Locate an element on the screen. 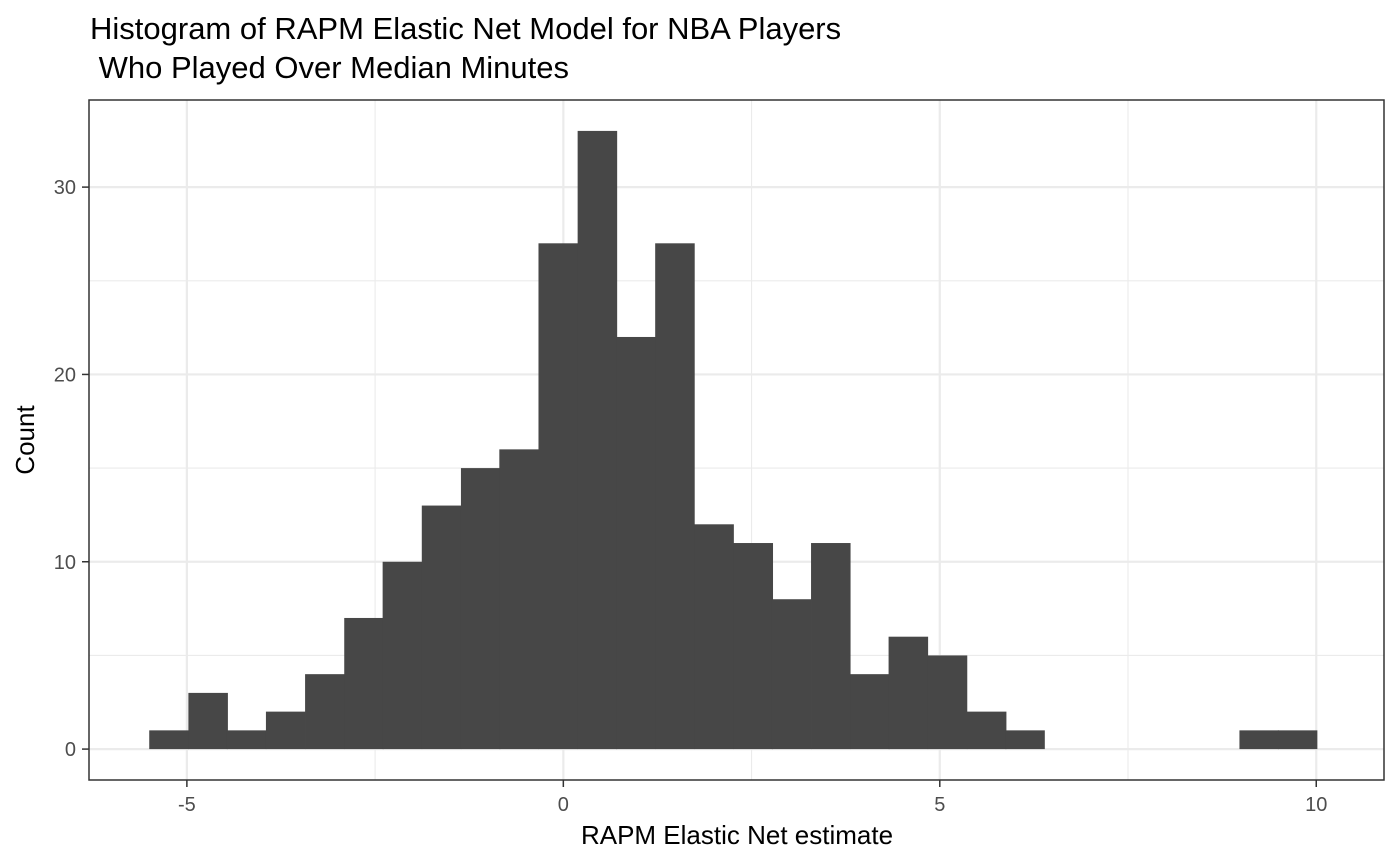 Image resolution: width=1400 pixels, height=865 pixels. x-axis-title: RAPM Elastic Net estimate is located at coordinates (737, 835).